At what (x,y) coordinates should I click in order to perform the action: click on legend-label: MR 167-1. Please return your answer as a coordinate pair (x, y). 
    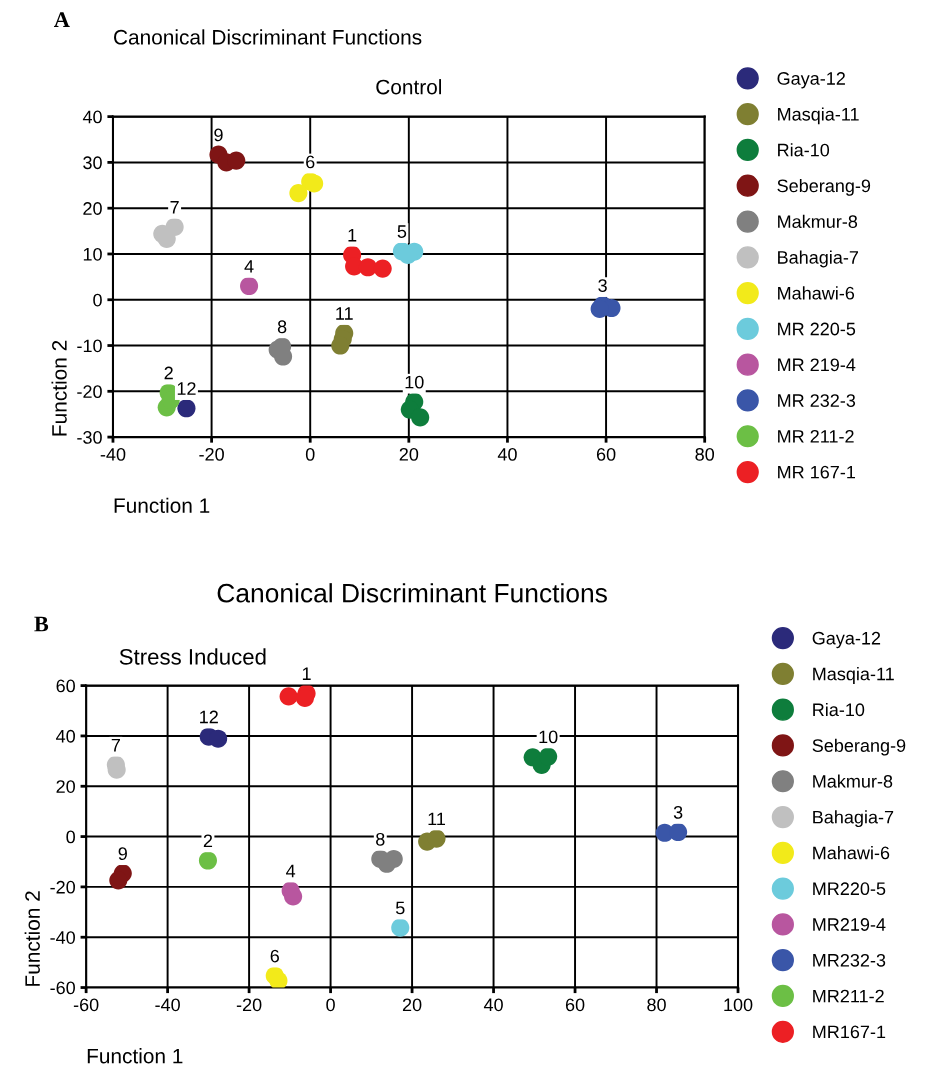
    Looking at the image, I should click on (816, 472).